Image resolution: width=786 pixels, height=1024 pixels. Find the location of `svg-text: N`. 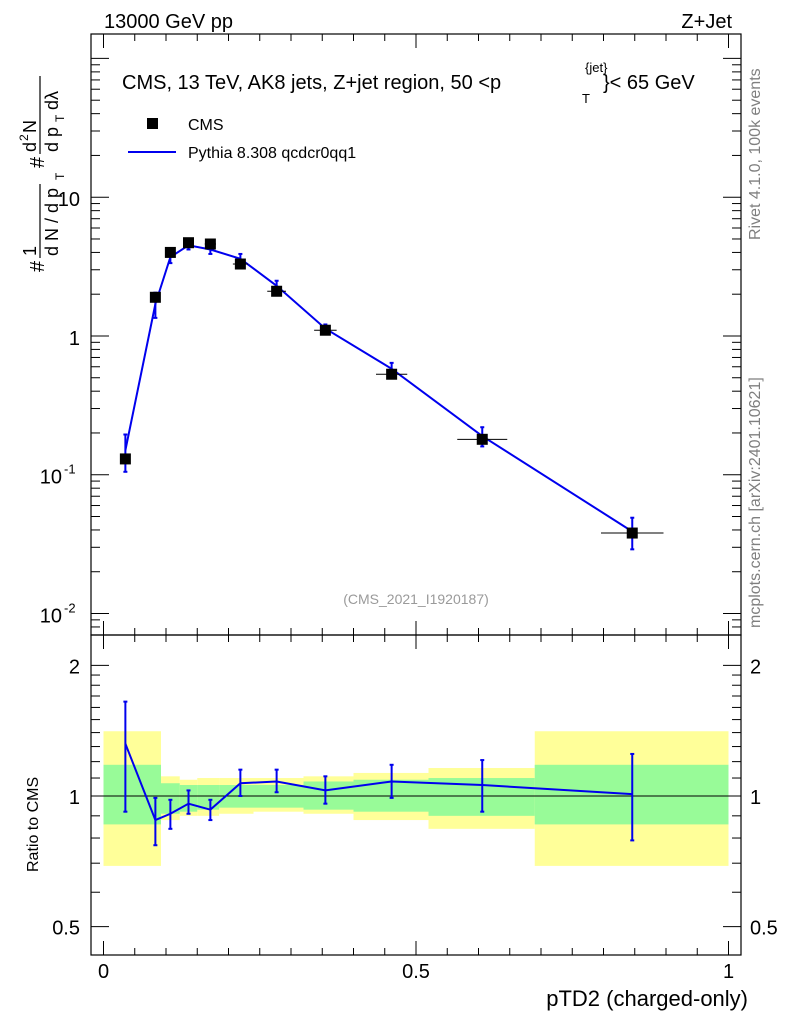

svg-text: N is located at coordinates (30, 126).